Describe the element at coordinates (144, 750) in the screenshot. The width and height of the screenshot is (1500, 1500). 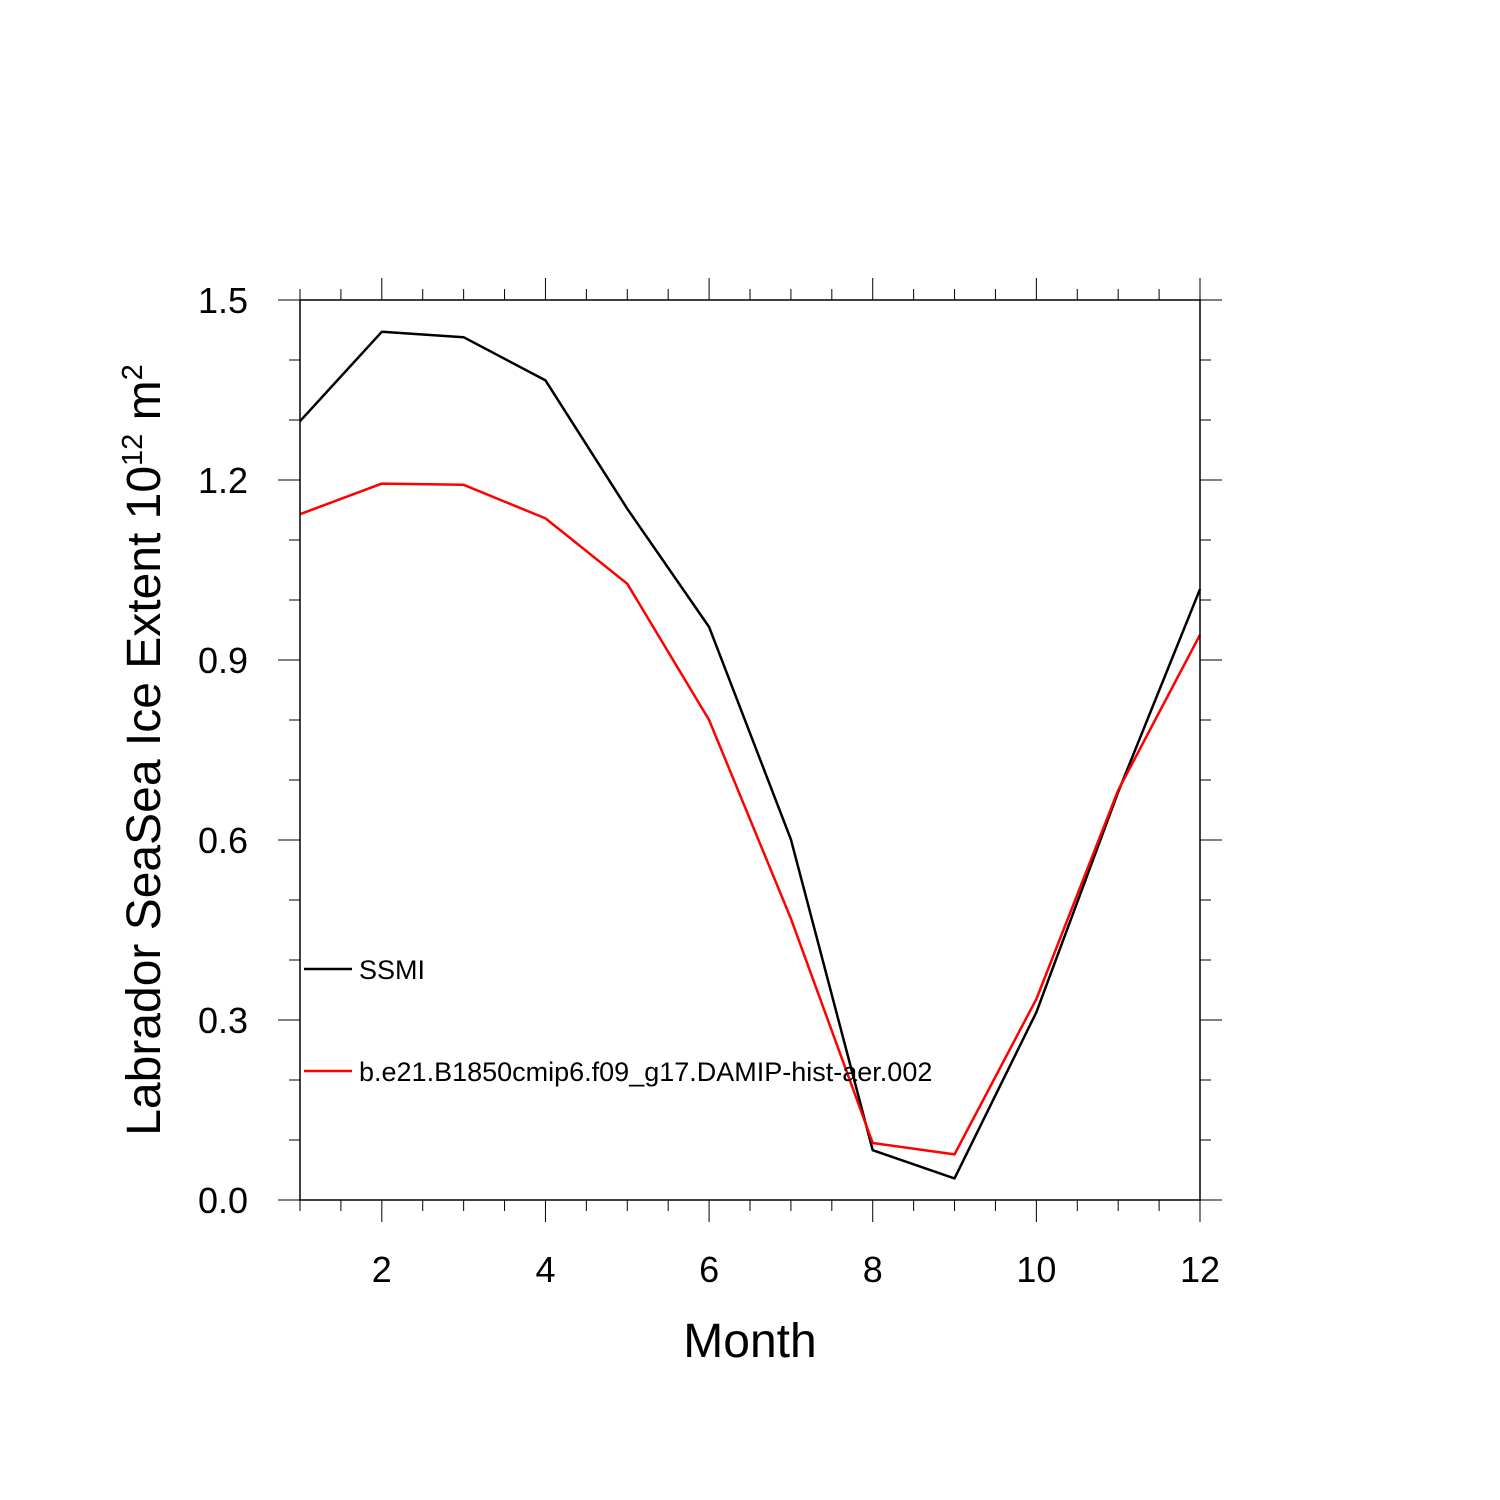
I see `y-axis-title: Labrador SeaSea Ice Extent 1012 m2` at that location.